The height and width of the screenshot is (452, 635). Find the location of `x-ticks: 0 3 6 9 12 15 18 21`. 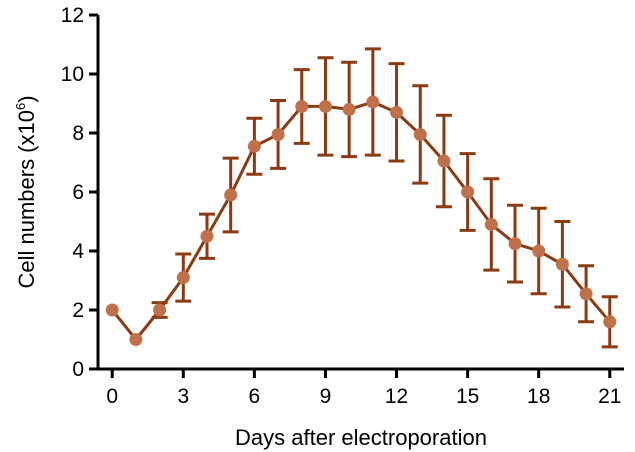

x-ticks: 0 3 6 9 12 15 18 21 is located at coordinates (363, 388).